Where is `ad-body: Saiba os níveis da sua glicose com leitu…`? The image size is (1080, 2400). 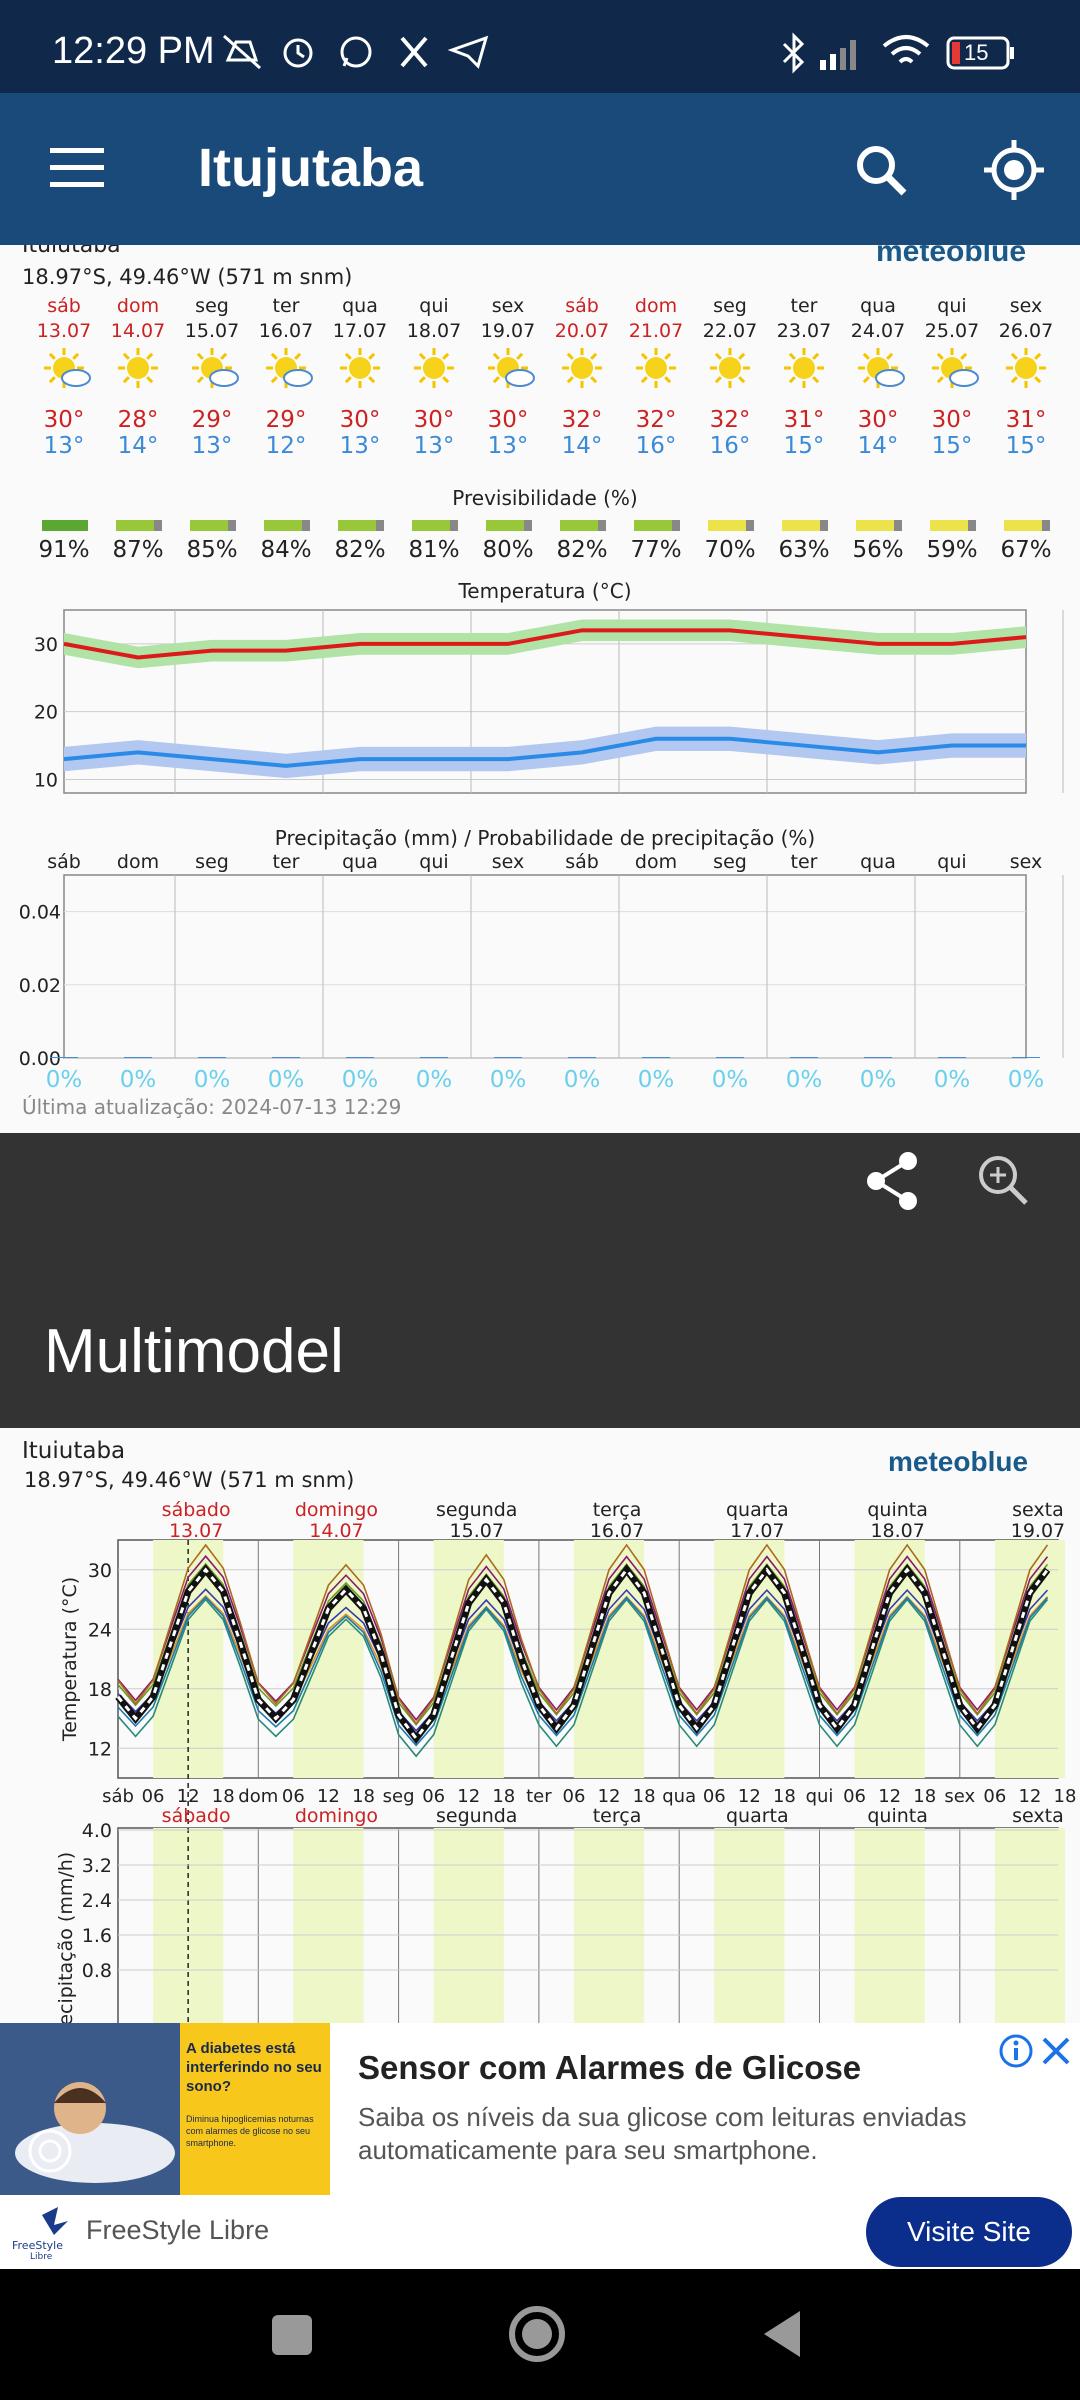
ad-body: Saiba os níveis da sua glicose com leitu… is located at coordinates (662, 2133).